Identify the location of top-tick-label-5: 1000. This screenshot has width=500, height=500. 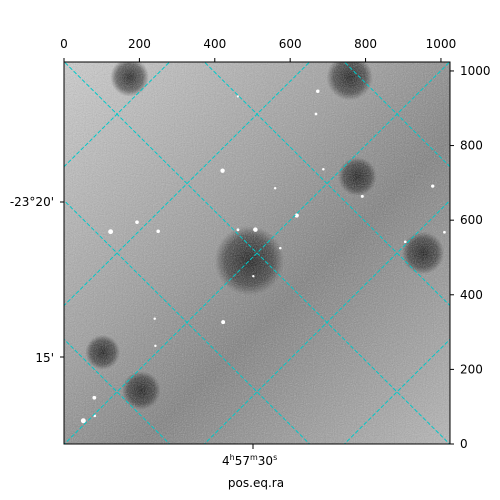
(441, 44).